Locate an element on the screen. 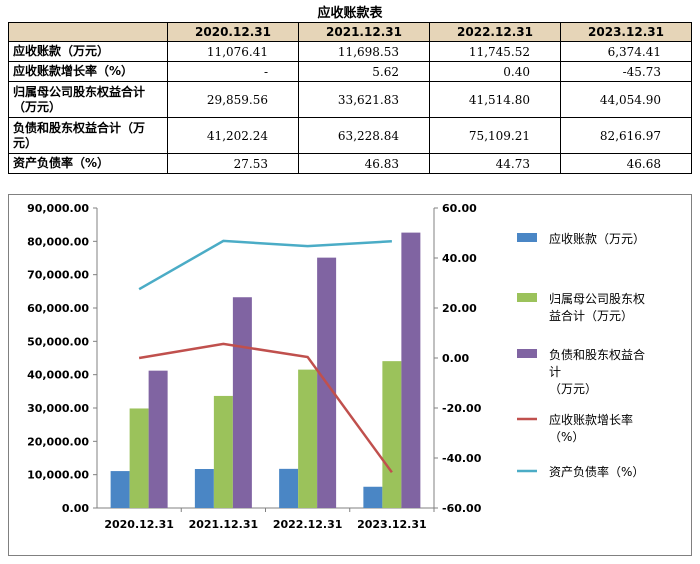 The width and height of the screenshot is (700, 564). table-cell: 33,621.83 is located at coordinates (364, 99).